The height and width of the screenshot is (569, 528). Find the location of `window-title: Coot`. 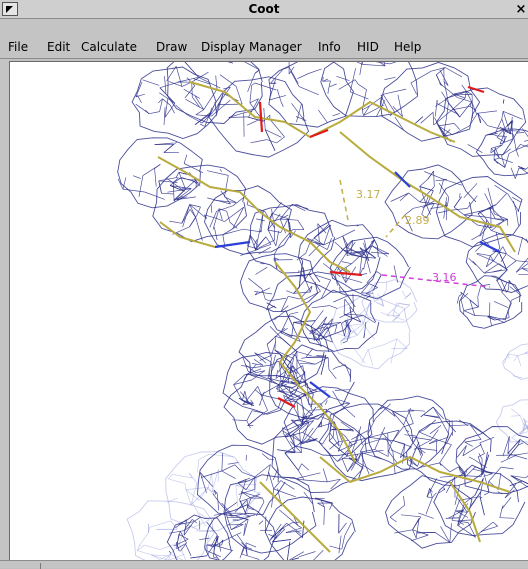

window-title: Coot is located at coordinates (264, 9).